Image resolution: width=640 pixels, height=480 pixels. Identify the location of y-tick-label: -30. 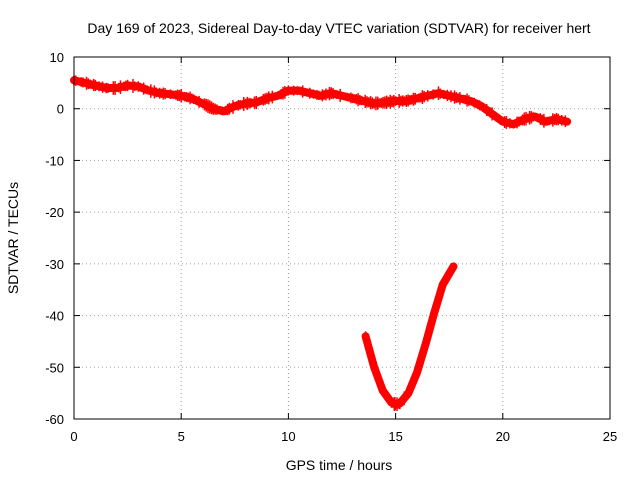
(54, 264).